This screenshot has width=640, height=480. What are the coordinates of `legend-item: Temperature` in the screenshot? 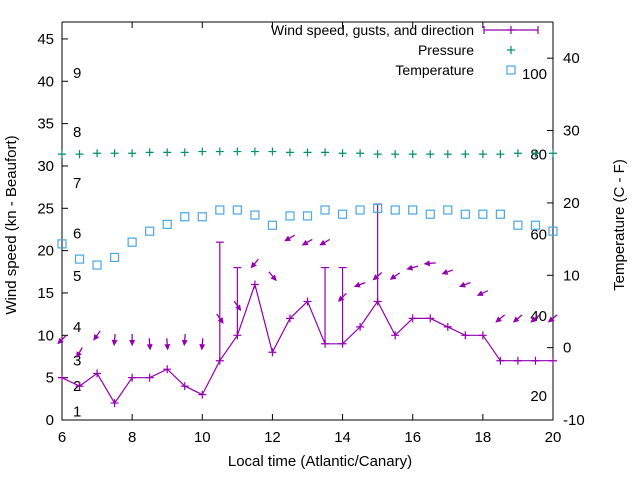 It's located at (455, 70).